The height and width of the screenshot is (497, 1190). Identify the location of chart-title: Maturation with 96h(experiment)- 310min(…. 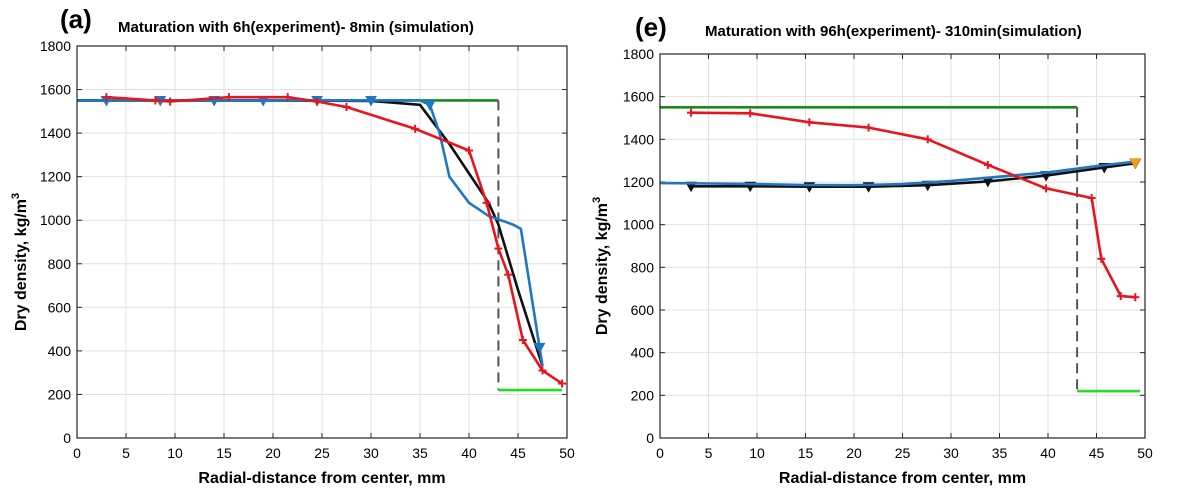
(893, 31).